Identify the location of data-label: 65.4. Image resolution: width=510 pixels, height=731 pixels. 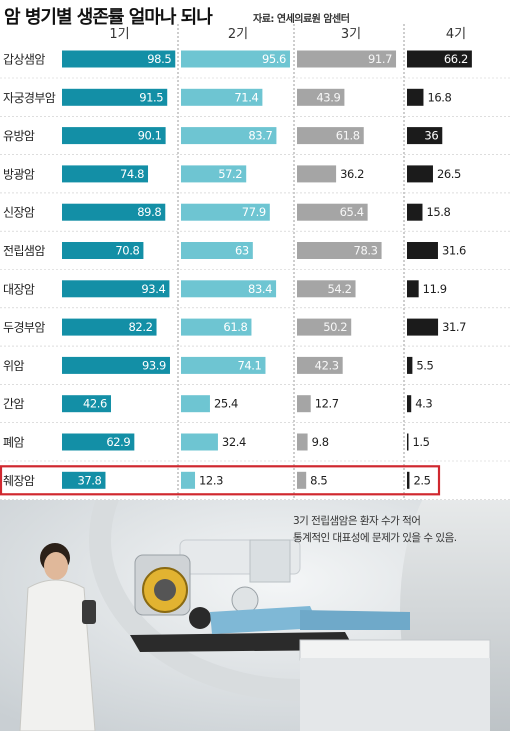
(352, 212).